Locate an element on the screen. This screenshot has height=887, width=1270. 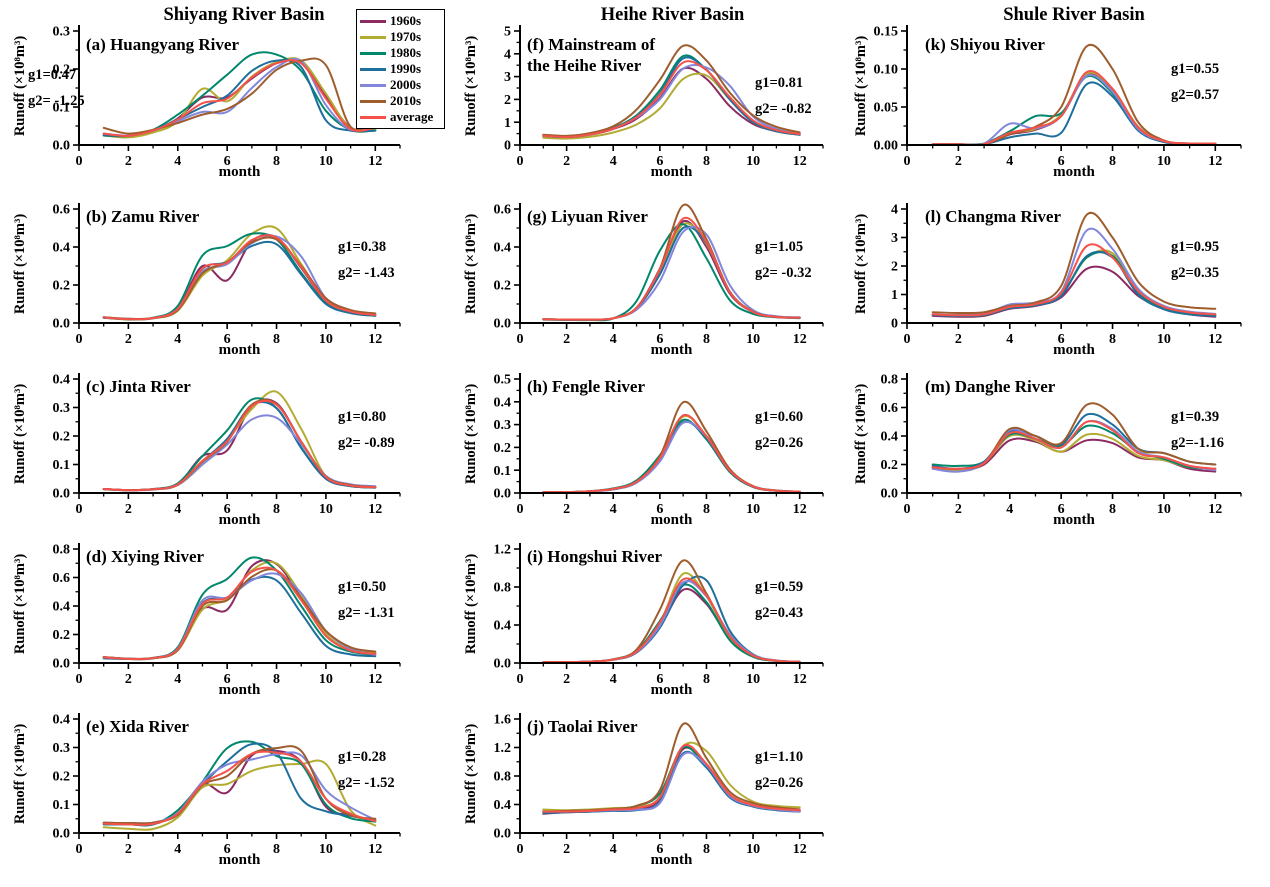
svg-text: 1 is located at coordinates (507, 123).